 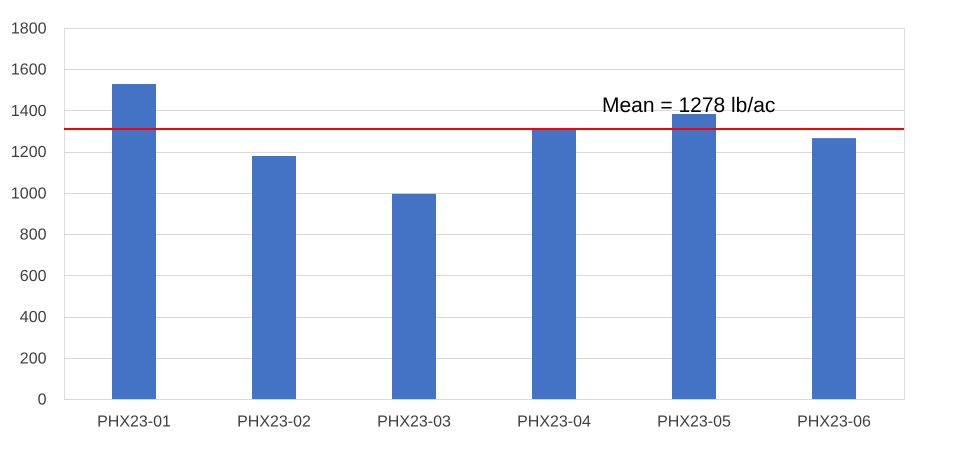 I want to click on x-tick-label: PHX23-04, so click(x=554, y=422).